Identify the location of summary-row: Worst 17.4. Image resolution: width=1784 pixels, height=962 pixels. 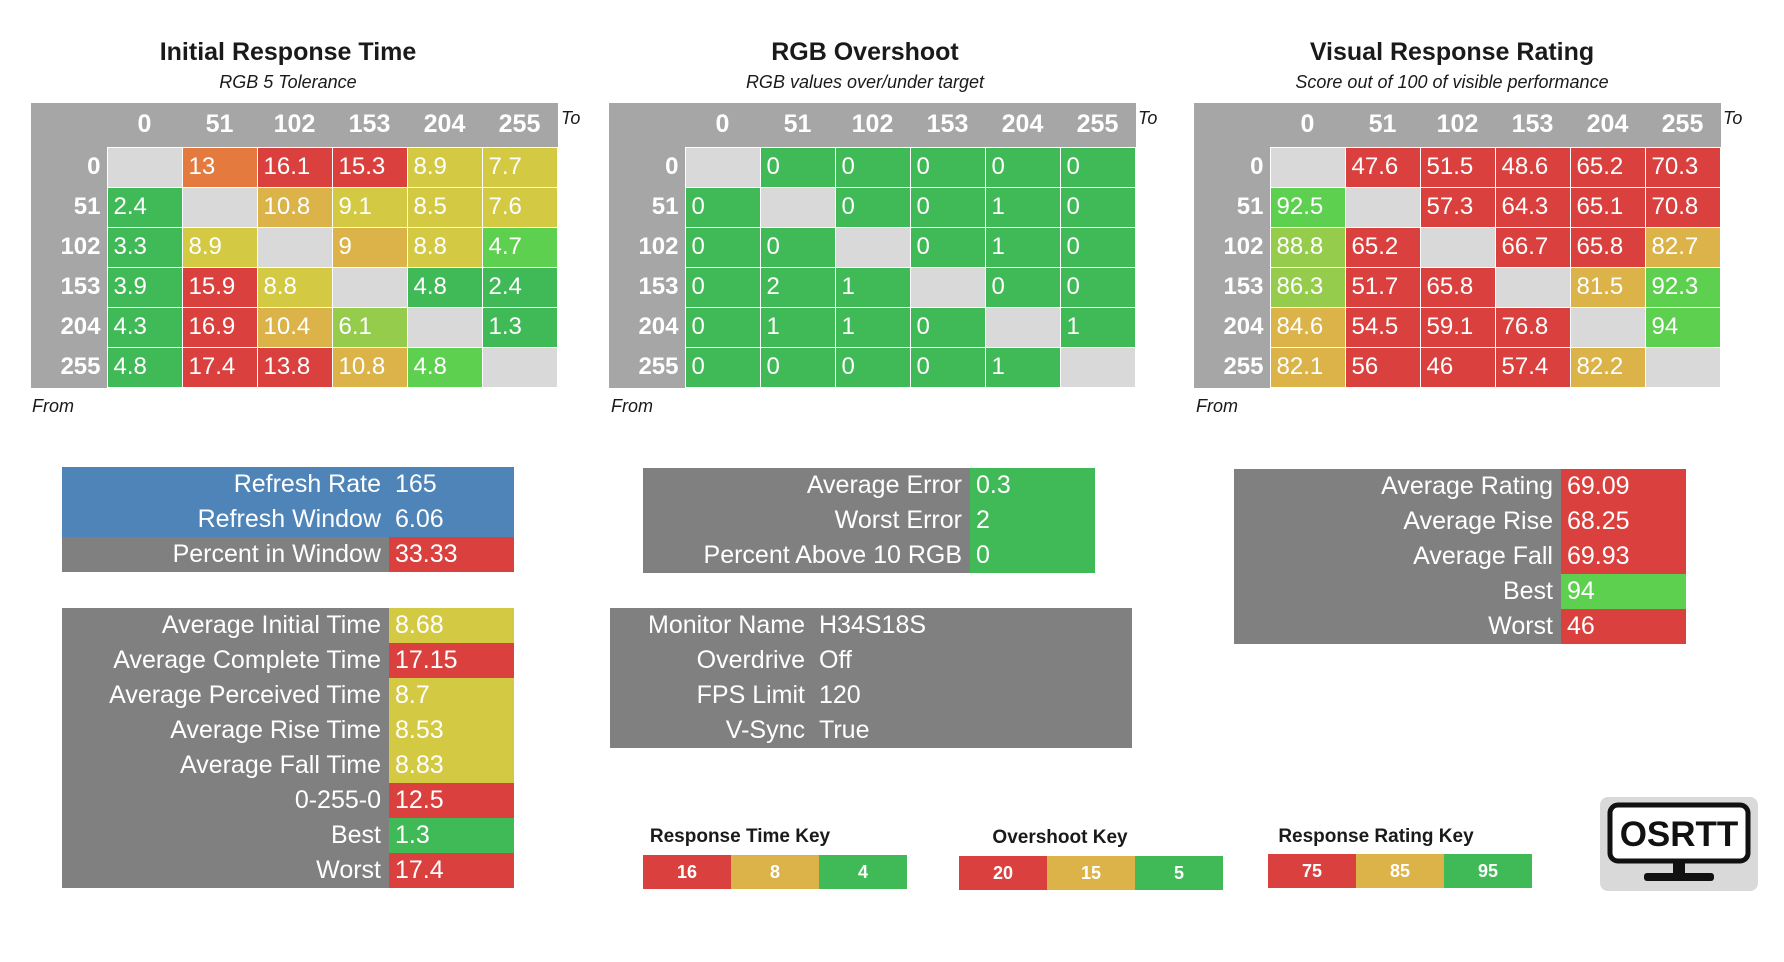
(288, 870).